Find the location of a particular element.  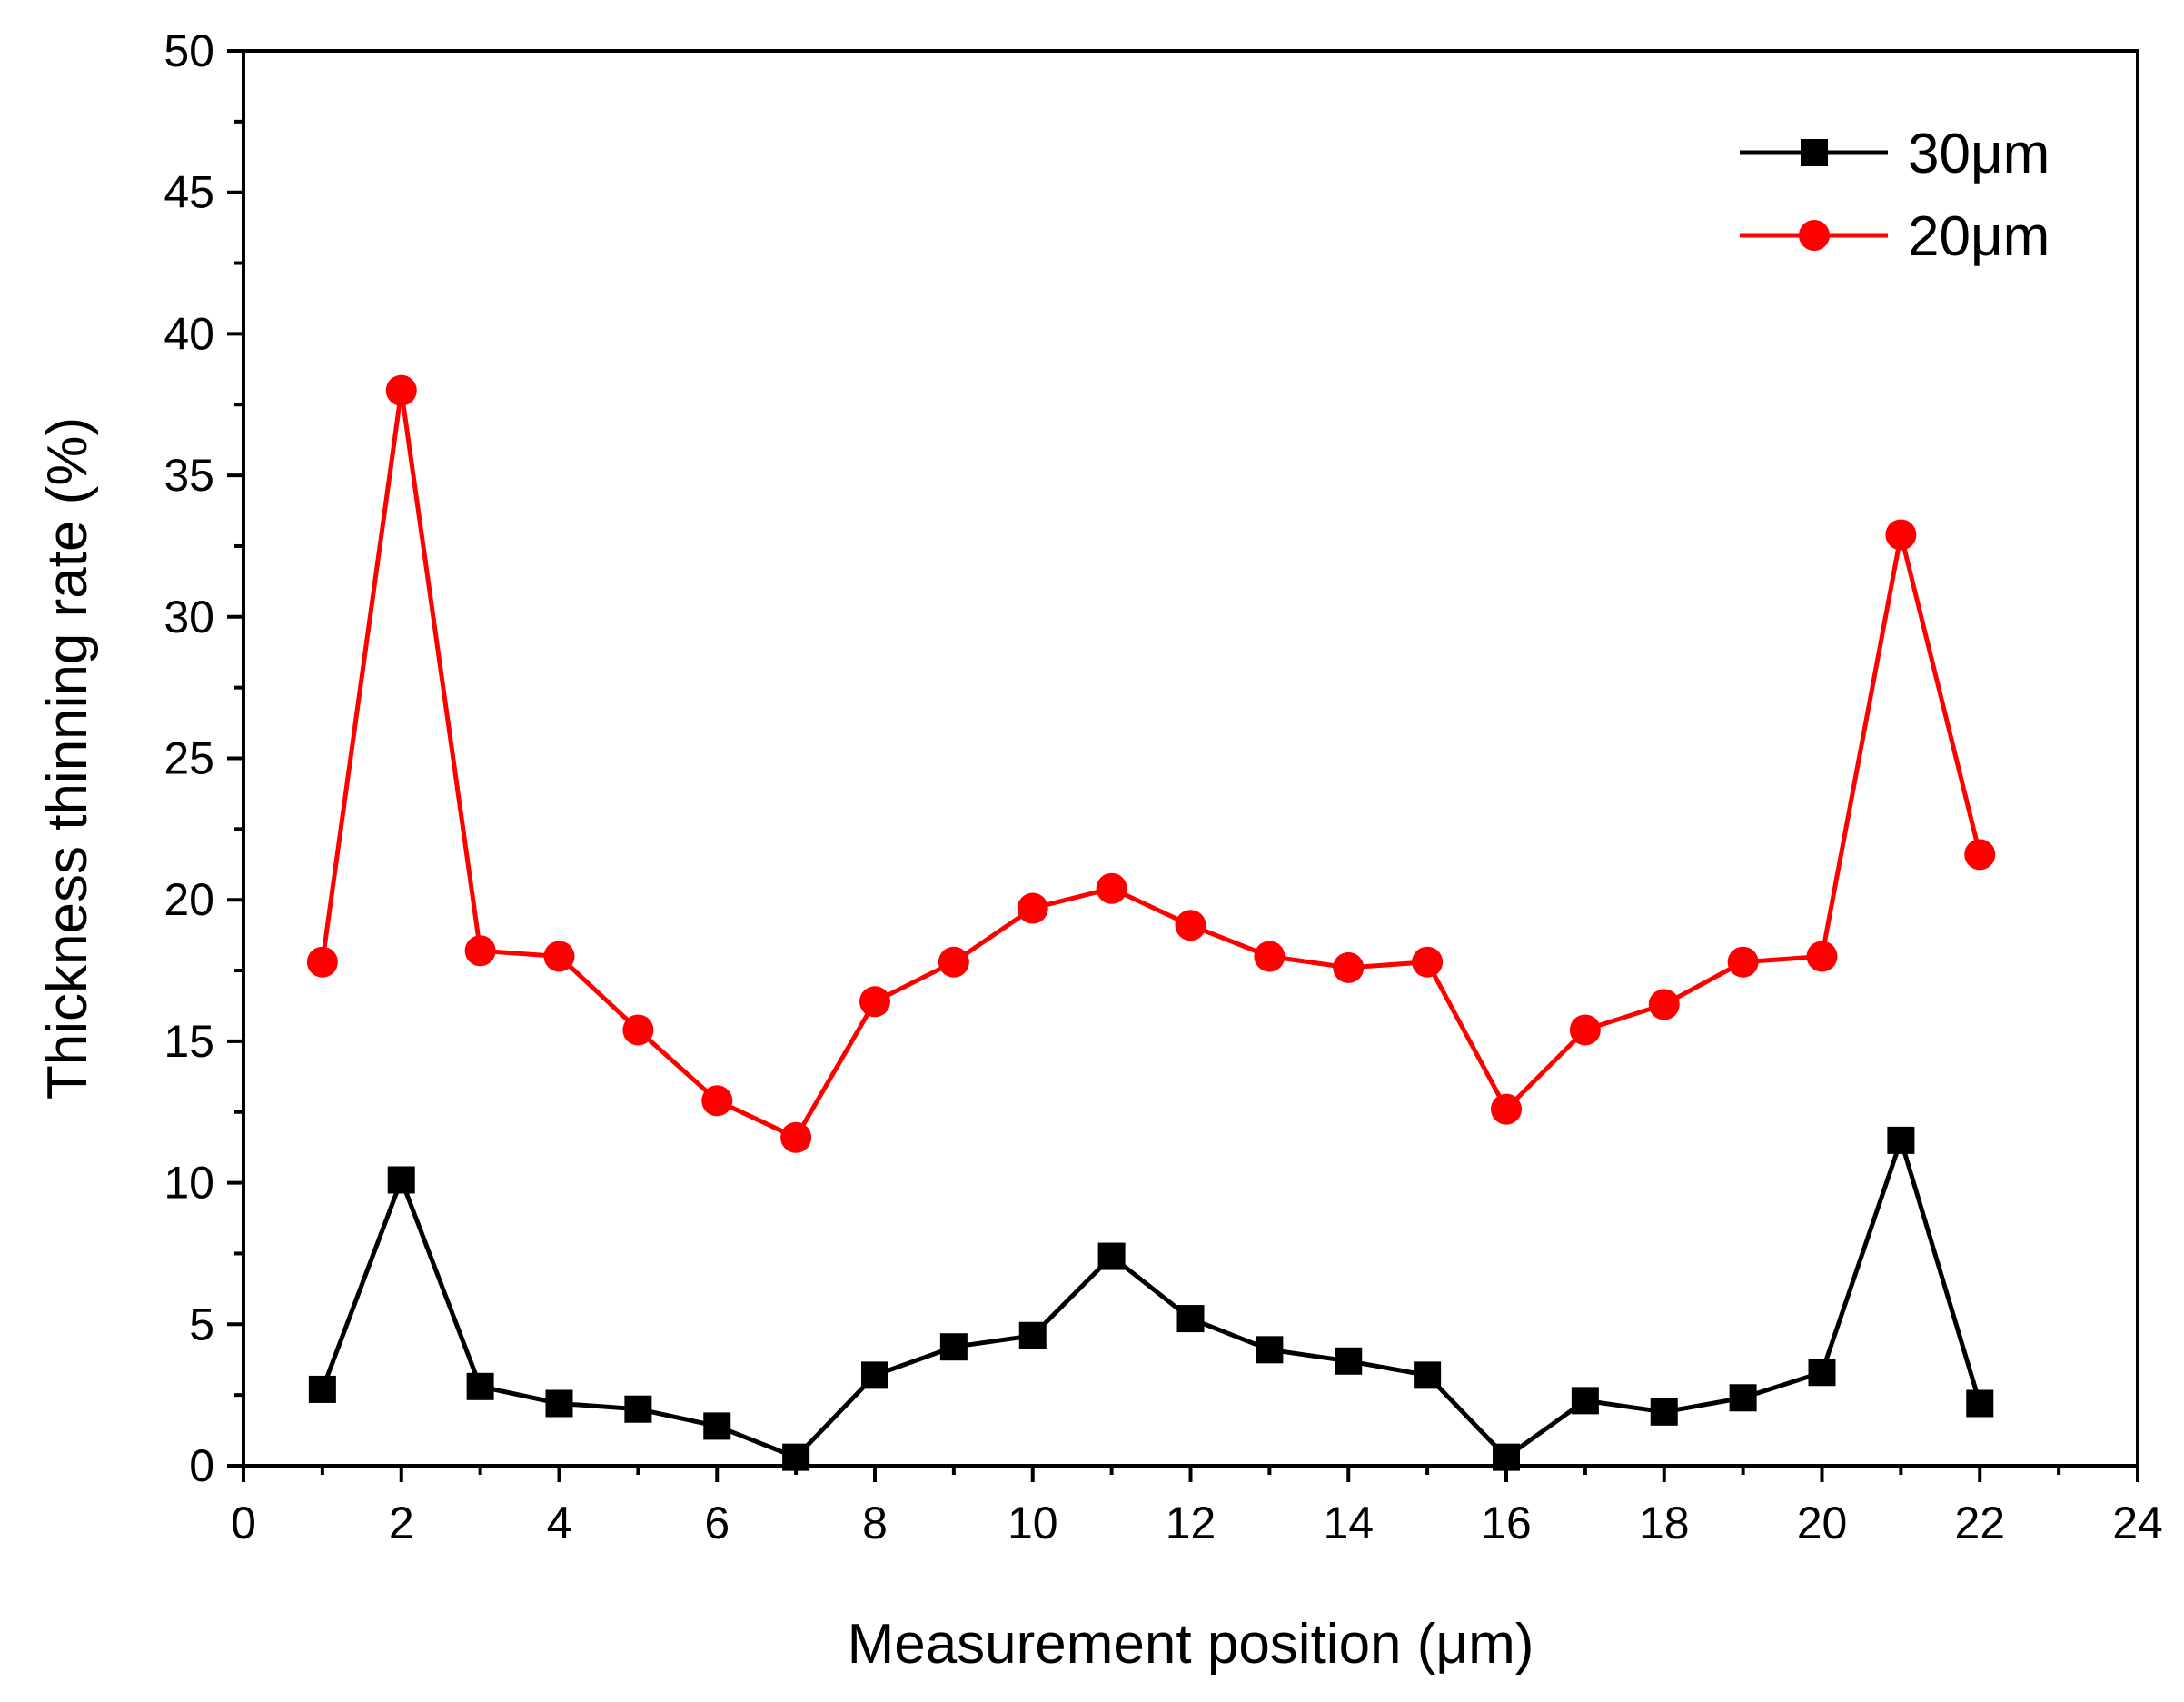

x-tick-label: 20 is located at coordinates (1822, 1523).